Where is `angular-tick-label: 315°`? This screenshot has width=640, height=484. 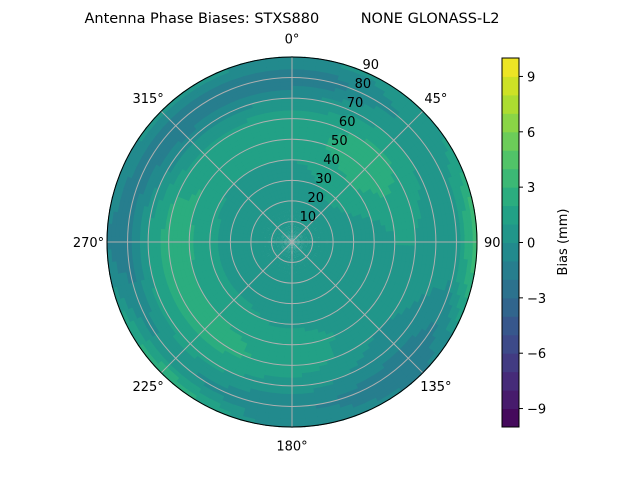 angular-tick-label: 315° is located at coordinates (147, 99).